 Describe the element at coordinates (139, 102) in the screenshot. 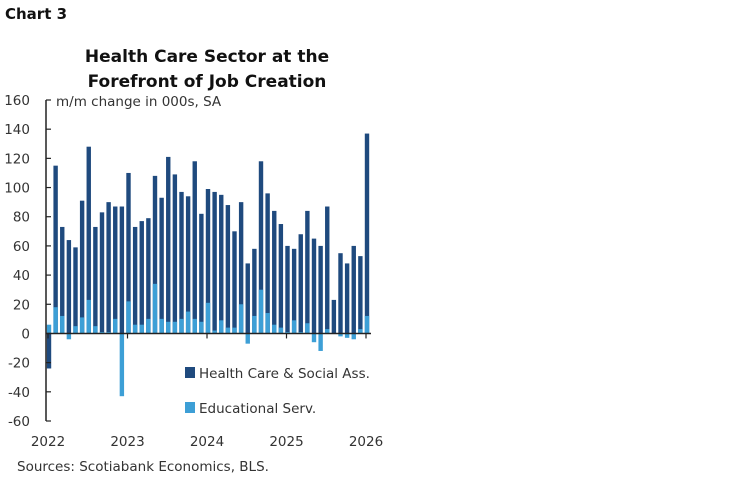

I see `y-axis-label: m/m change in 000s, SA` at that location.